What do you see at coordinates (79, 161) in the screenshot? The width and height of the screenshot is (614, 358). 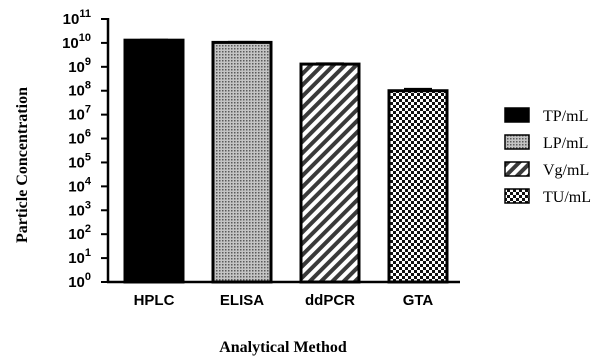 I see `y-tick-label: 10⁵` at bounding box center [79, 161].